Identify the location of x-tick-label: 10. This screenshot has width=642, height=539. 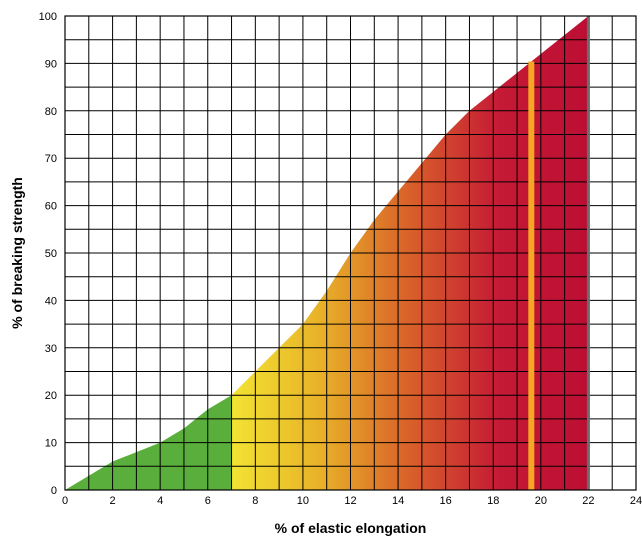
(303, 501).